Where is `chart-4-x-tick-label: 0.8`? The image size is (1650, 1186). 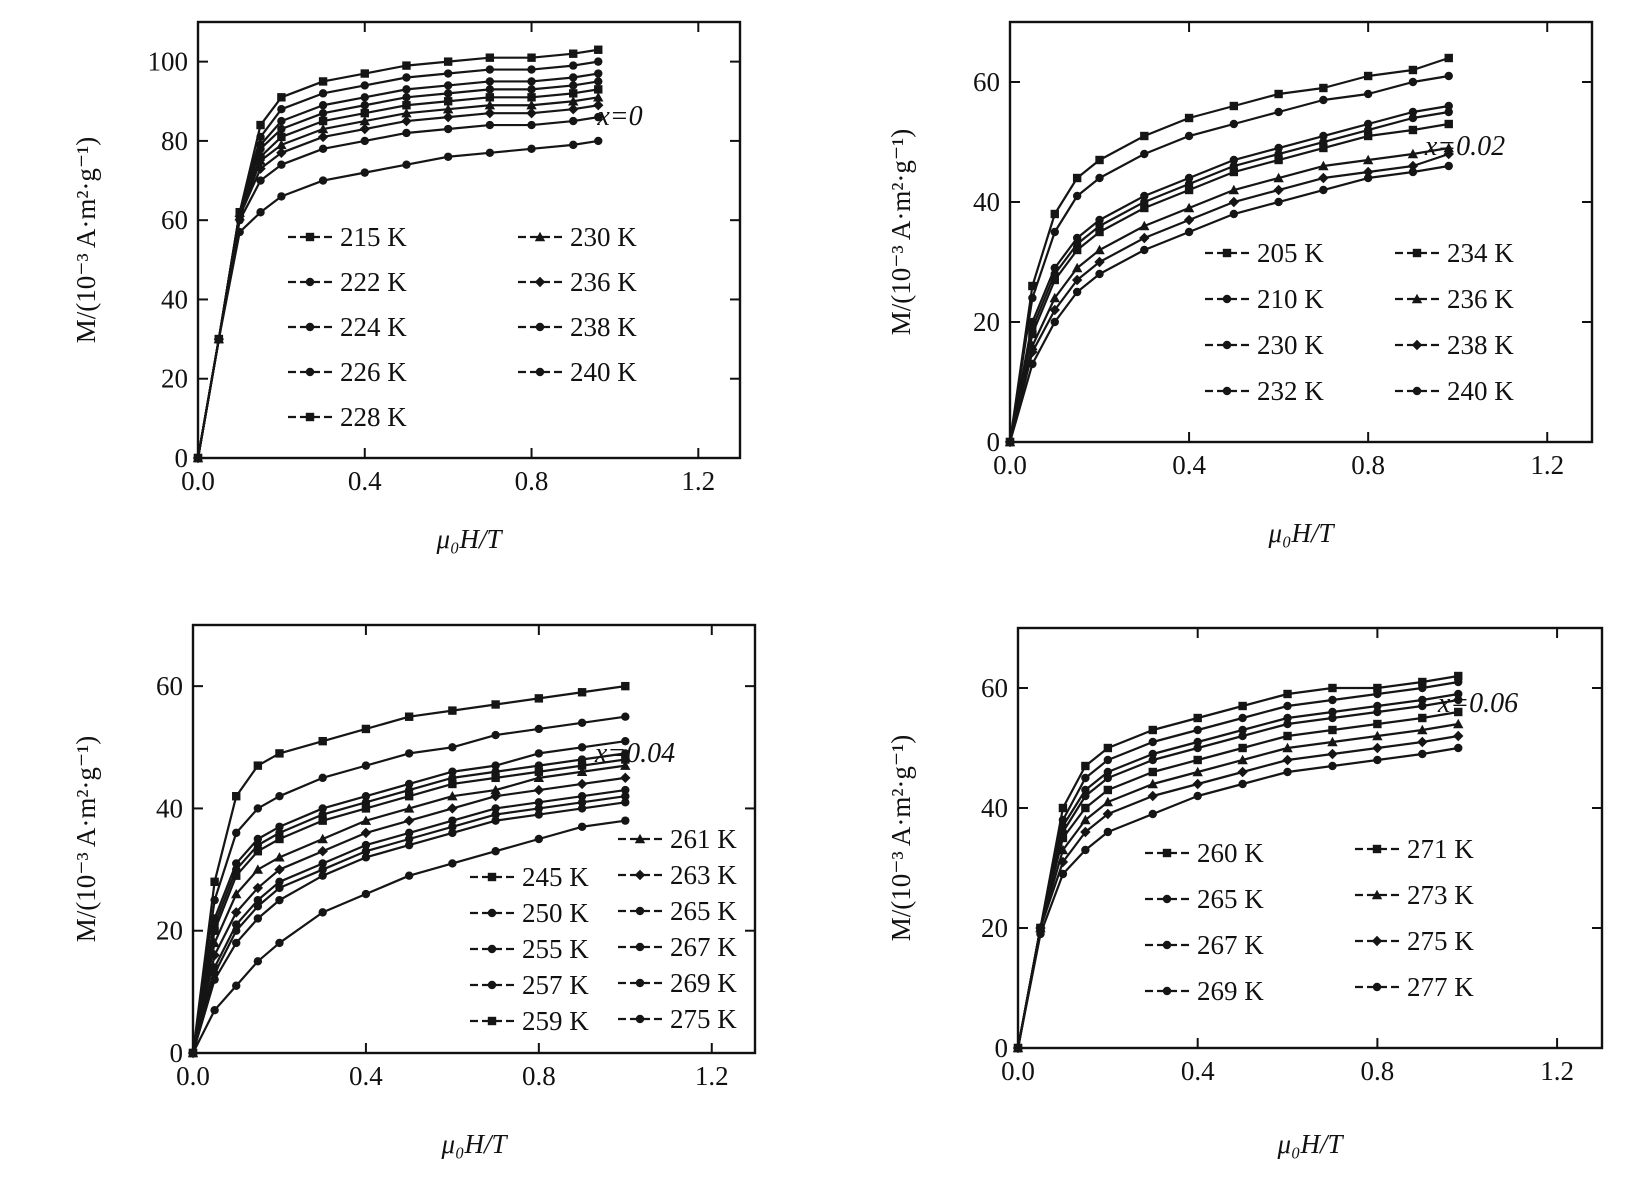 chart-4-x-tick-label: 0.8 is located at coordinates (1378, 1071).